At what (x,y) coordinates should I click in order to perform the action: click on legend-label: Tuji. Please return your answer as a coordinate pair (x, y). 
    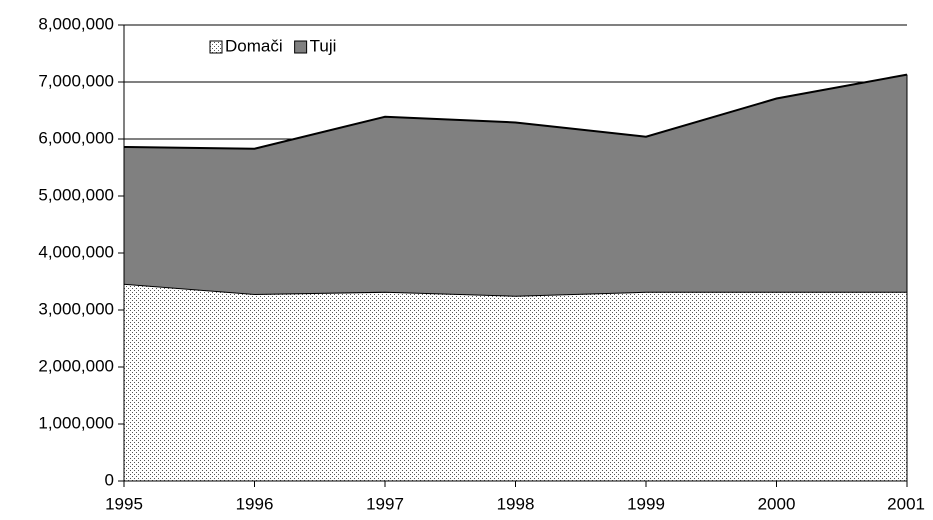
    Looking at the image, I should click on (323, 45).